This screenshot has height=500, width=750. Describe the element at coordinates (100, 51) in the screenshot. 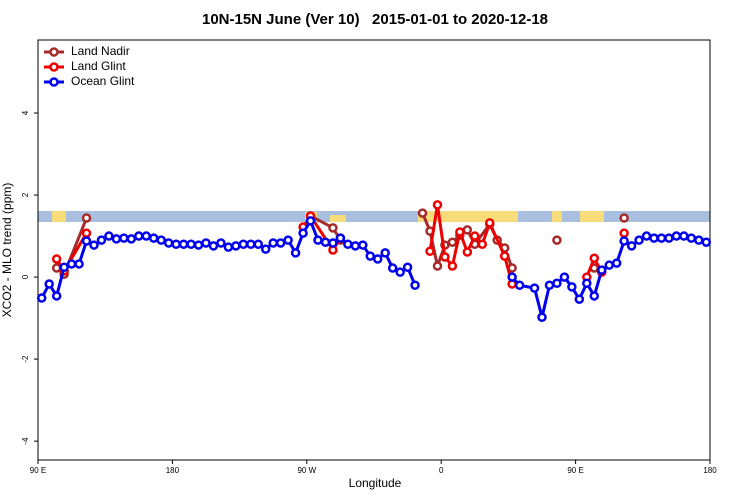

I see `legend-label: Land Nadir` at that location.